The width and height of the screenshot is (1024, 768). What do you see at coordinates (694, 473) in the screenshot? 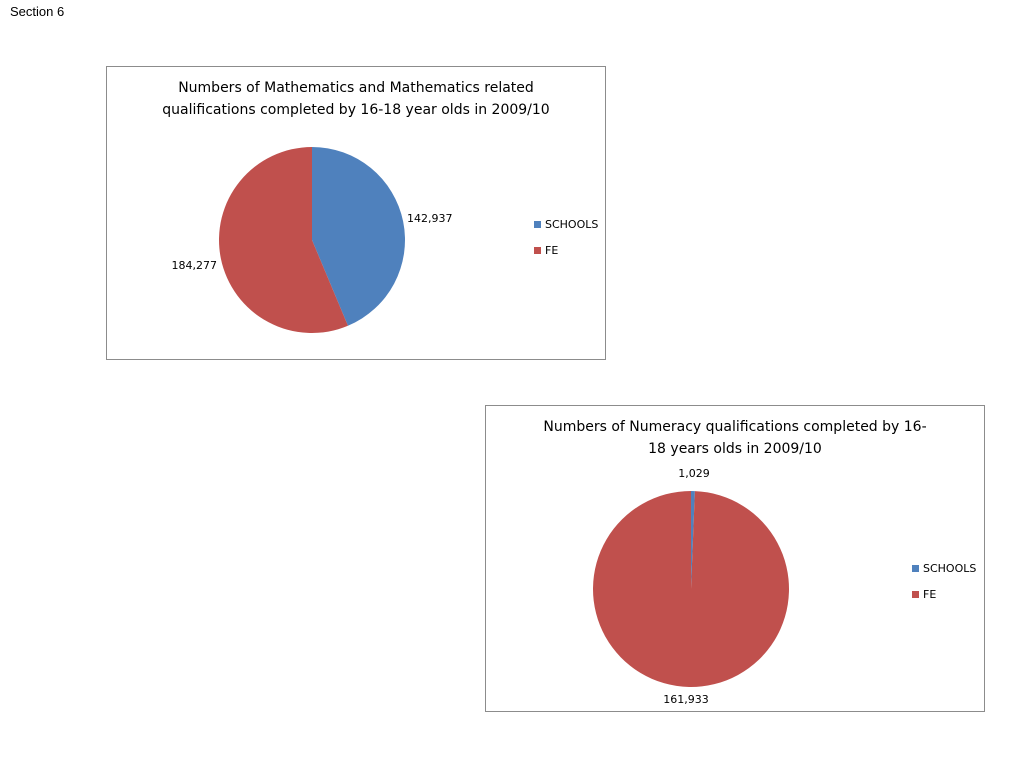
I see `data-label-schools: 1,029` at bounding box center [694, 473].